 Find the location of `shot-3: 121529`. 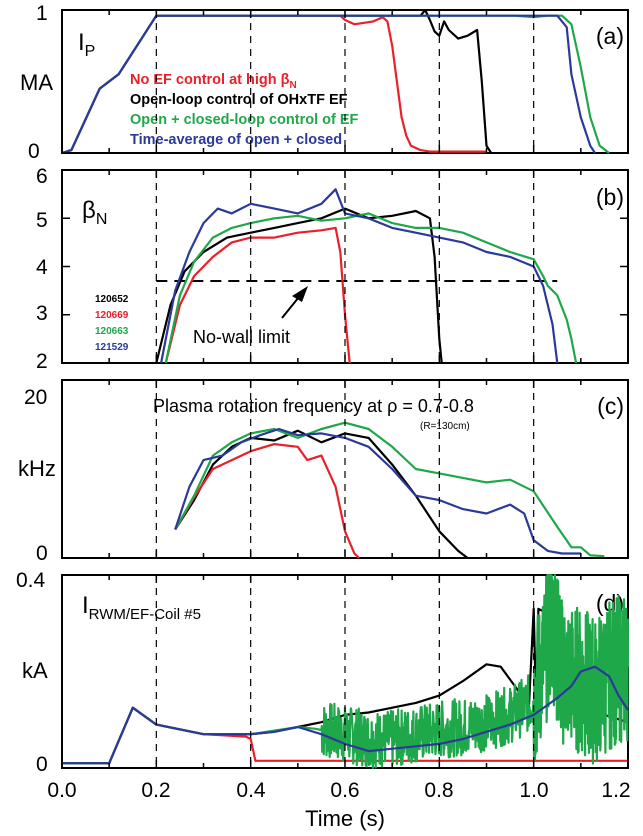

shot-3: 121529 is located at coordinates (112, 347).